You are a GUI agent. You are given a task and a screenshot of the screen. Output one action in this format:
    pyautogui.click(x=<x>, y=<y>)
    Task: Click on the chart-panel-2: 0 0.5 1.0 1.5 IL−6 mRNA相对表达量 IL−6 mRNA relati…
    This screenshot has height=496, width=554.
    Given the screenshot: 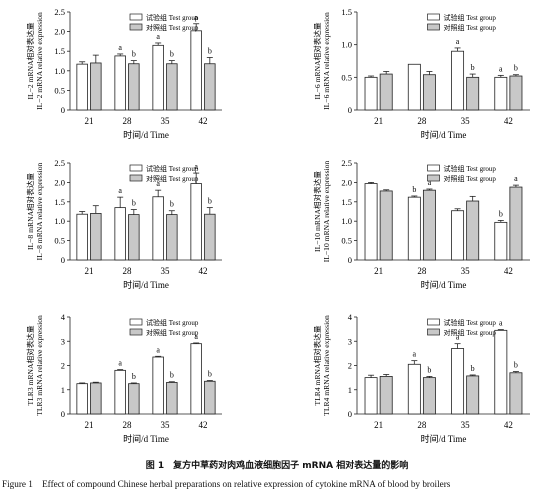 What is the action you would take?
    pyautogui.click(x=421, y=73)
    